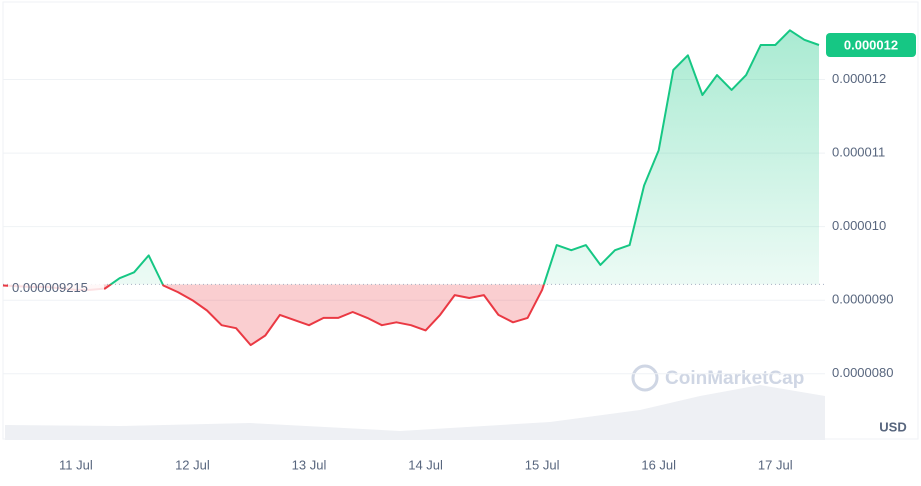  What do you see at coordinates (415, 412) in the screenshot?
I see `volume-band` at bounding box center [415, 412].